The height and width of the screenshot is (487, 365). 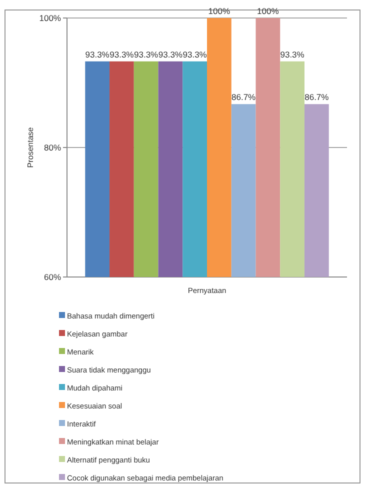 I want to click on y-tick-label: 60%, so click(x=53, y=277).